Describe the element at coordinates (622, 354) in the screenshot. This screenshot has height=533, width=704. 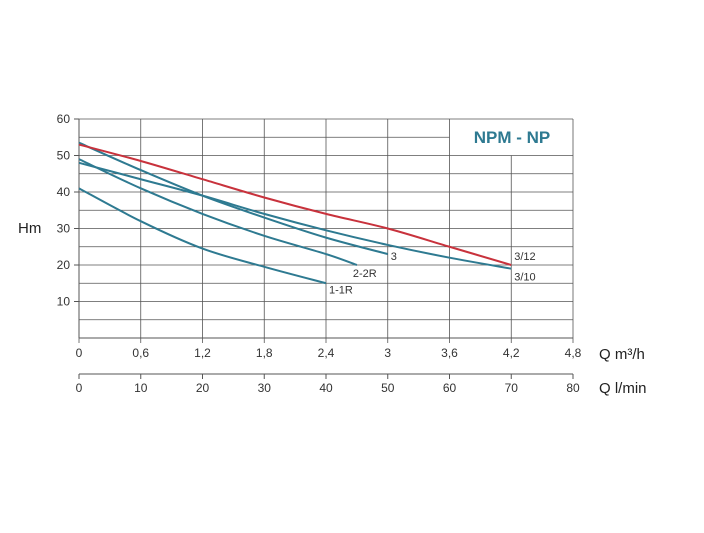
I see `x-axis-label: Q m³/h` at that location.